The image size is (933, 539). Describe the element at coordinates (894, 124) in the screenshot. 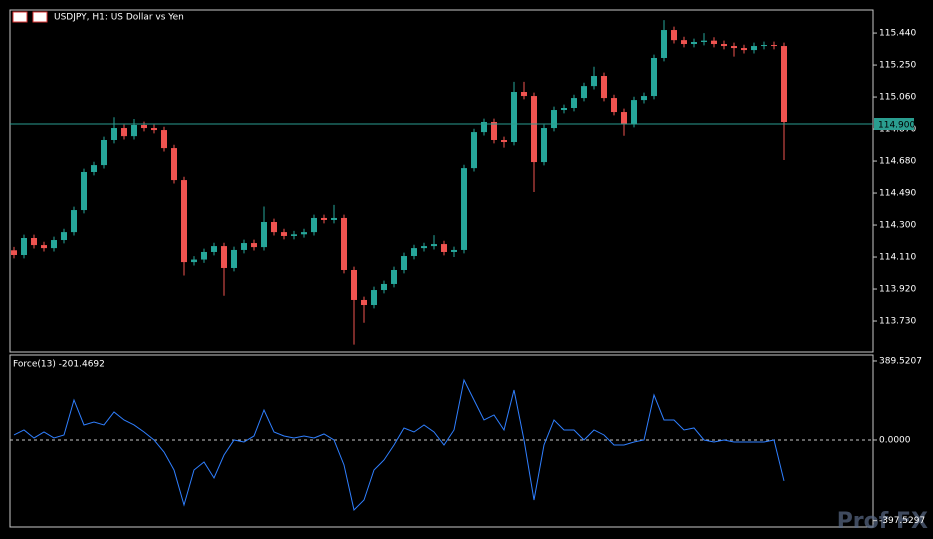

I see `price-tag` at that location.